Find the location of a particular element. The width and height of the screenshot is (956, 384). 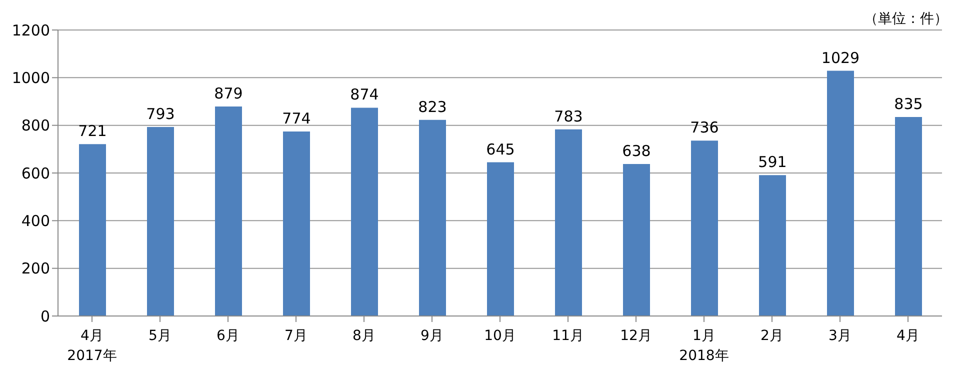

y-tick-label: 1200 is located at coordinates (31, 30).